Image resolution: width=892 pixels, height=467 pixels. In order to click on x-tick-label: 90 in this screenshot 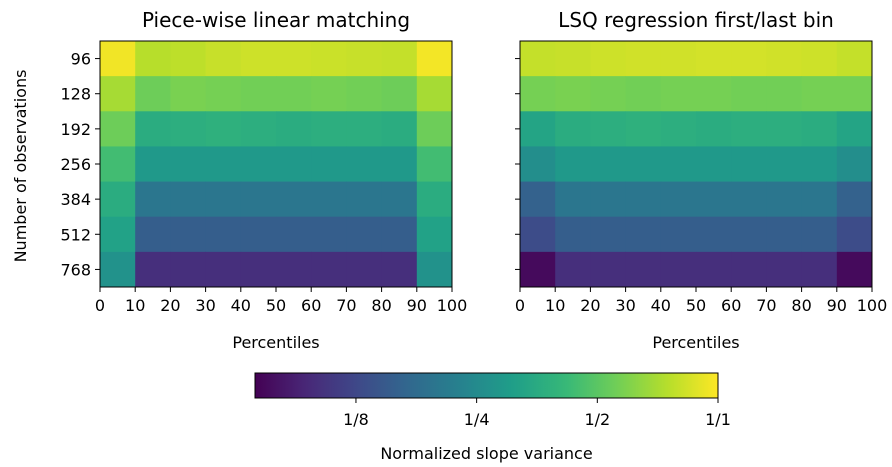, I will do `click(417, 305)`.